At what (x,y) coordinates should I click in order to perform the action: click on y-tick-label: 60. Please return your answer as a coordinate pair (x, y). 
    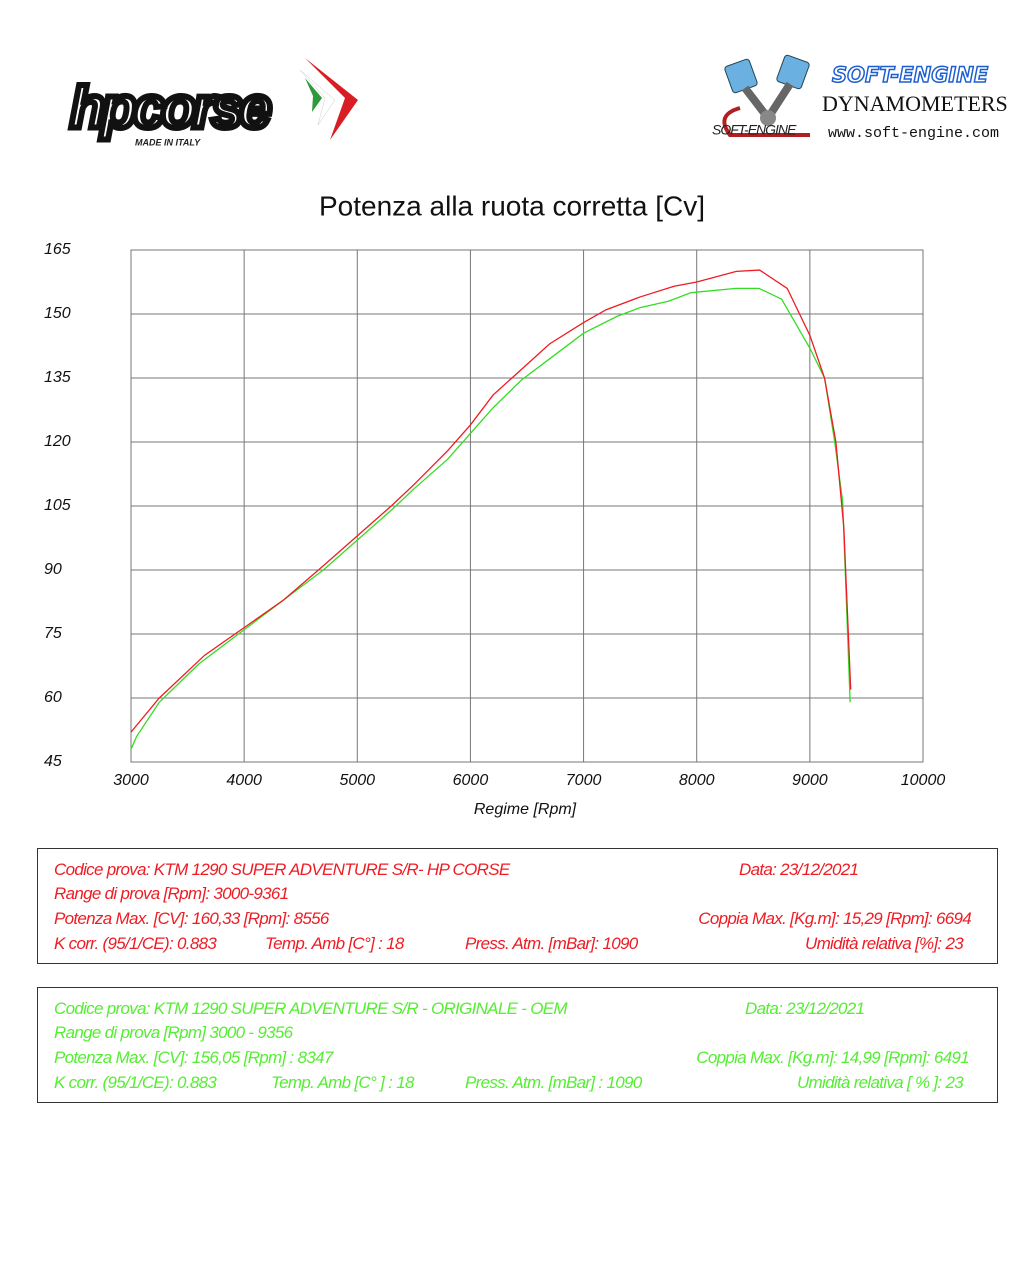
    Looking at the image, I should click on (53, 697).